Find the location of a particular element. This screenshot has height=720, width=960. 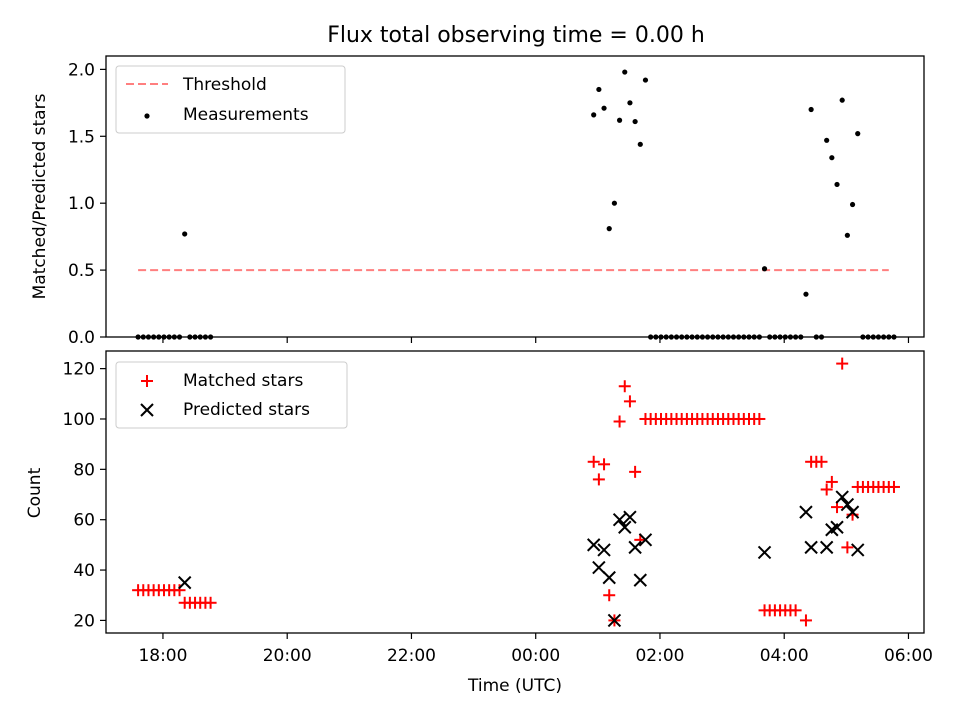

count-legend: Matched stars Predicted stars is located at coordinates (231, 395).